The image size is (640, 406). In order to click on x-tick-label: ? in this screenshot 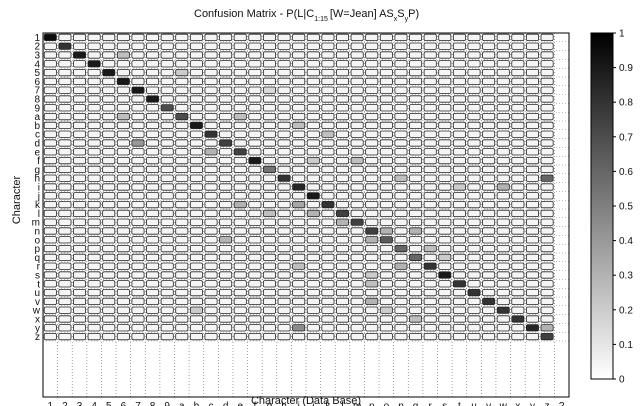, I will do `click(562, 403)`.